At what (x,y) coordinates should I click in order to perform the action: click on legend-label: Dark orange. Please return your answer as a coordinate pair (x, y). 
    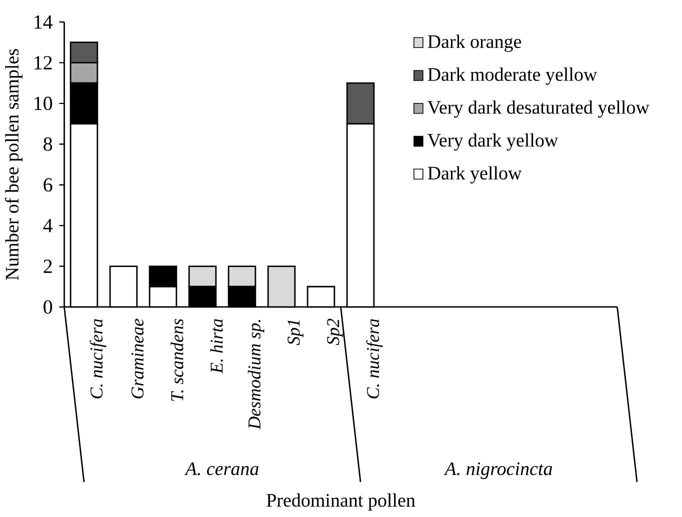
    Looking at the image, I should click on (475, 43).